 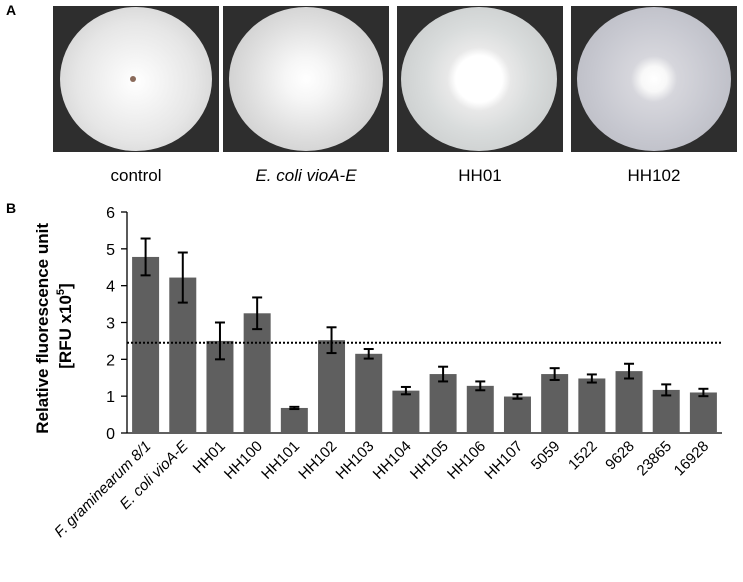 I want to click on category-label: 9628, so click(x=620, y=456).